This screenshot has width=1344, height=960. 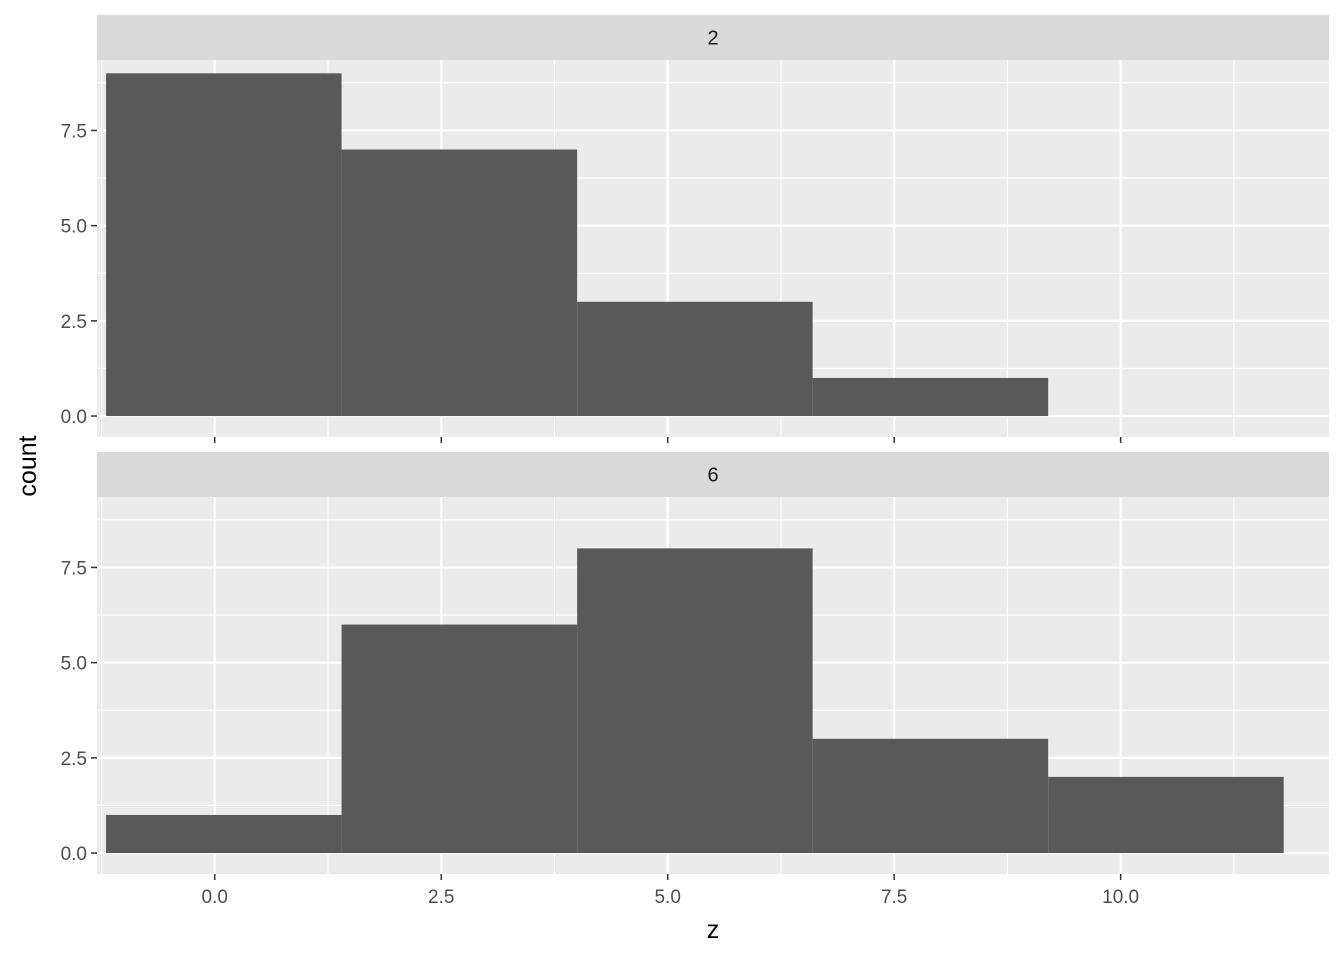 I want to click on facet-strip-label: 6, so click(x=712, y=476).